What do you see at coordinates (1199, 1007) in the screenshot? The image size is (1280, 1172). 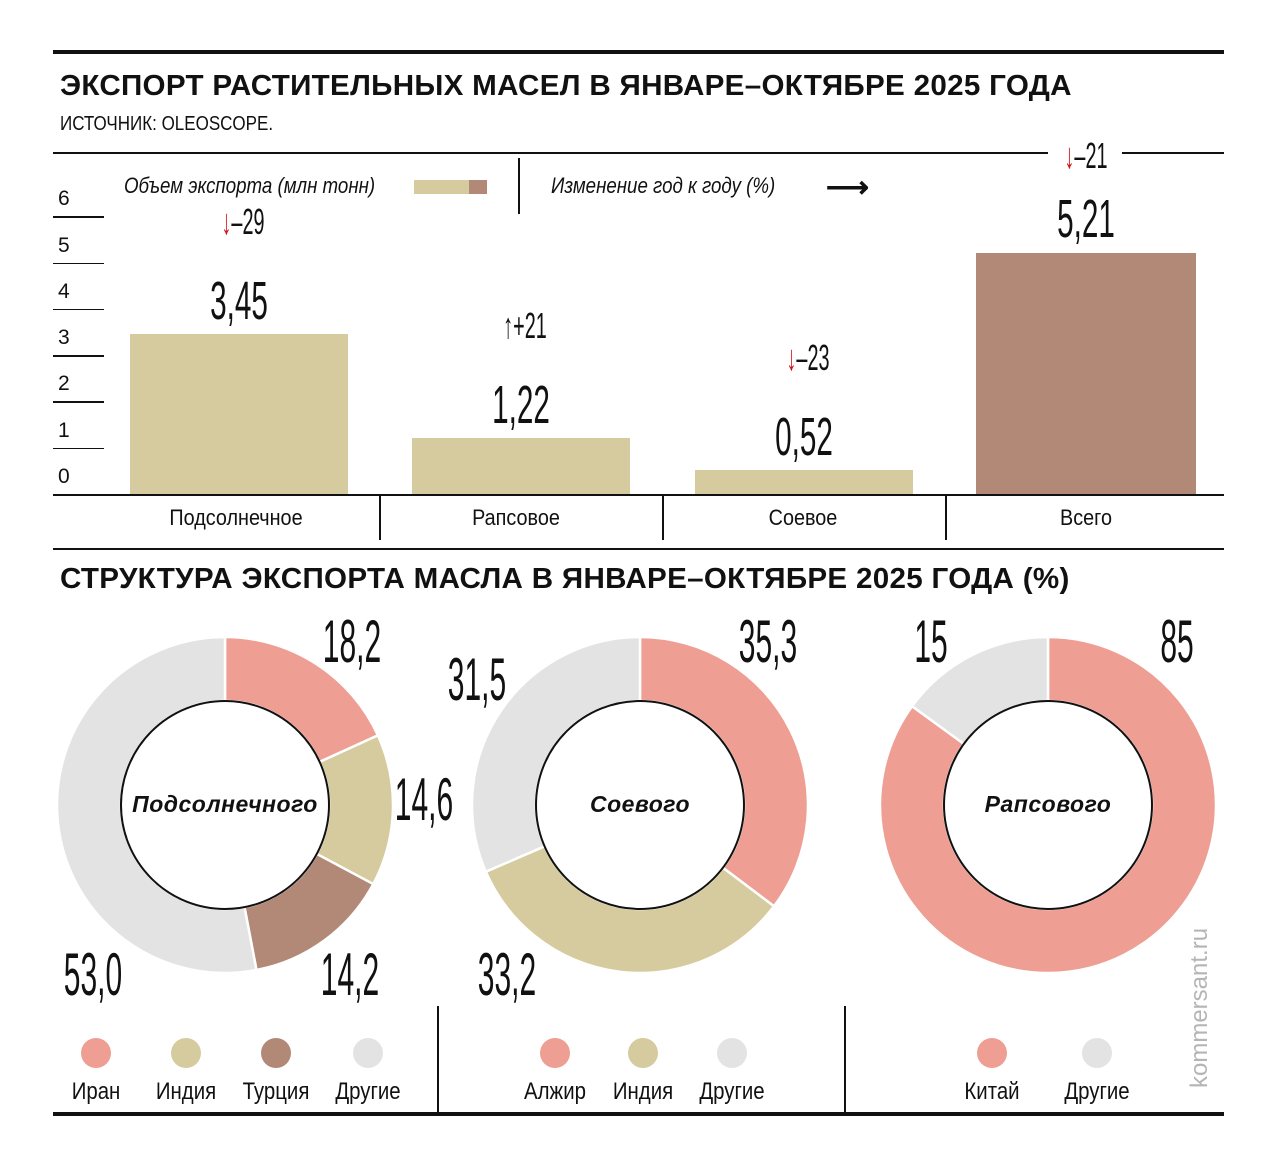 I see `watermark: kommersant.ru` at bounding box center [1199, 1007].